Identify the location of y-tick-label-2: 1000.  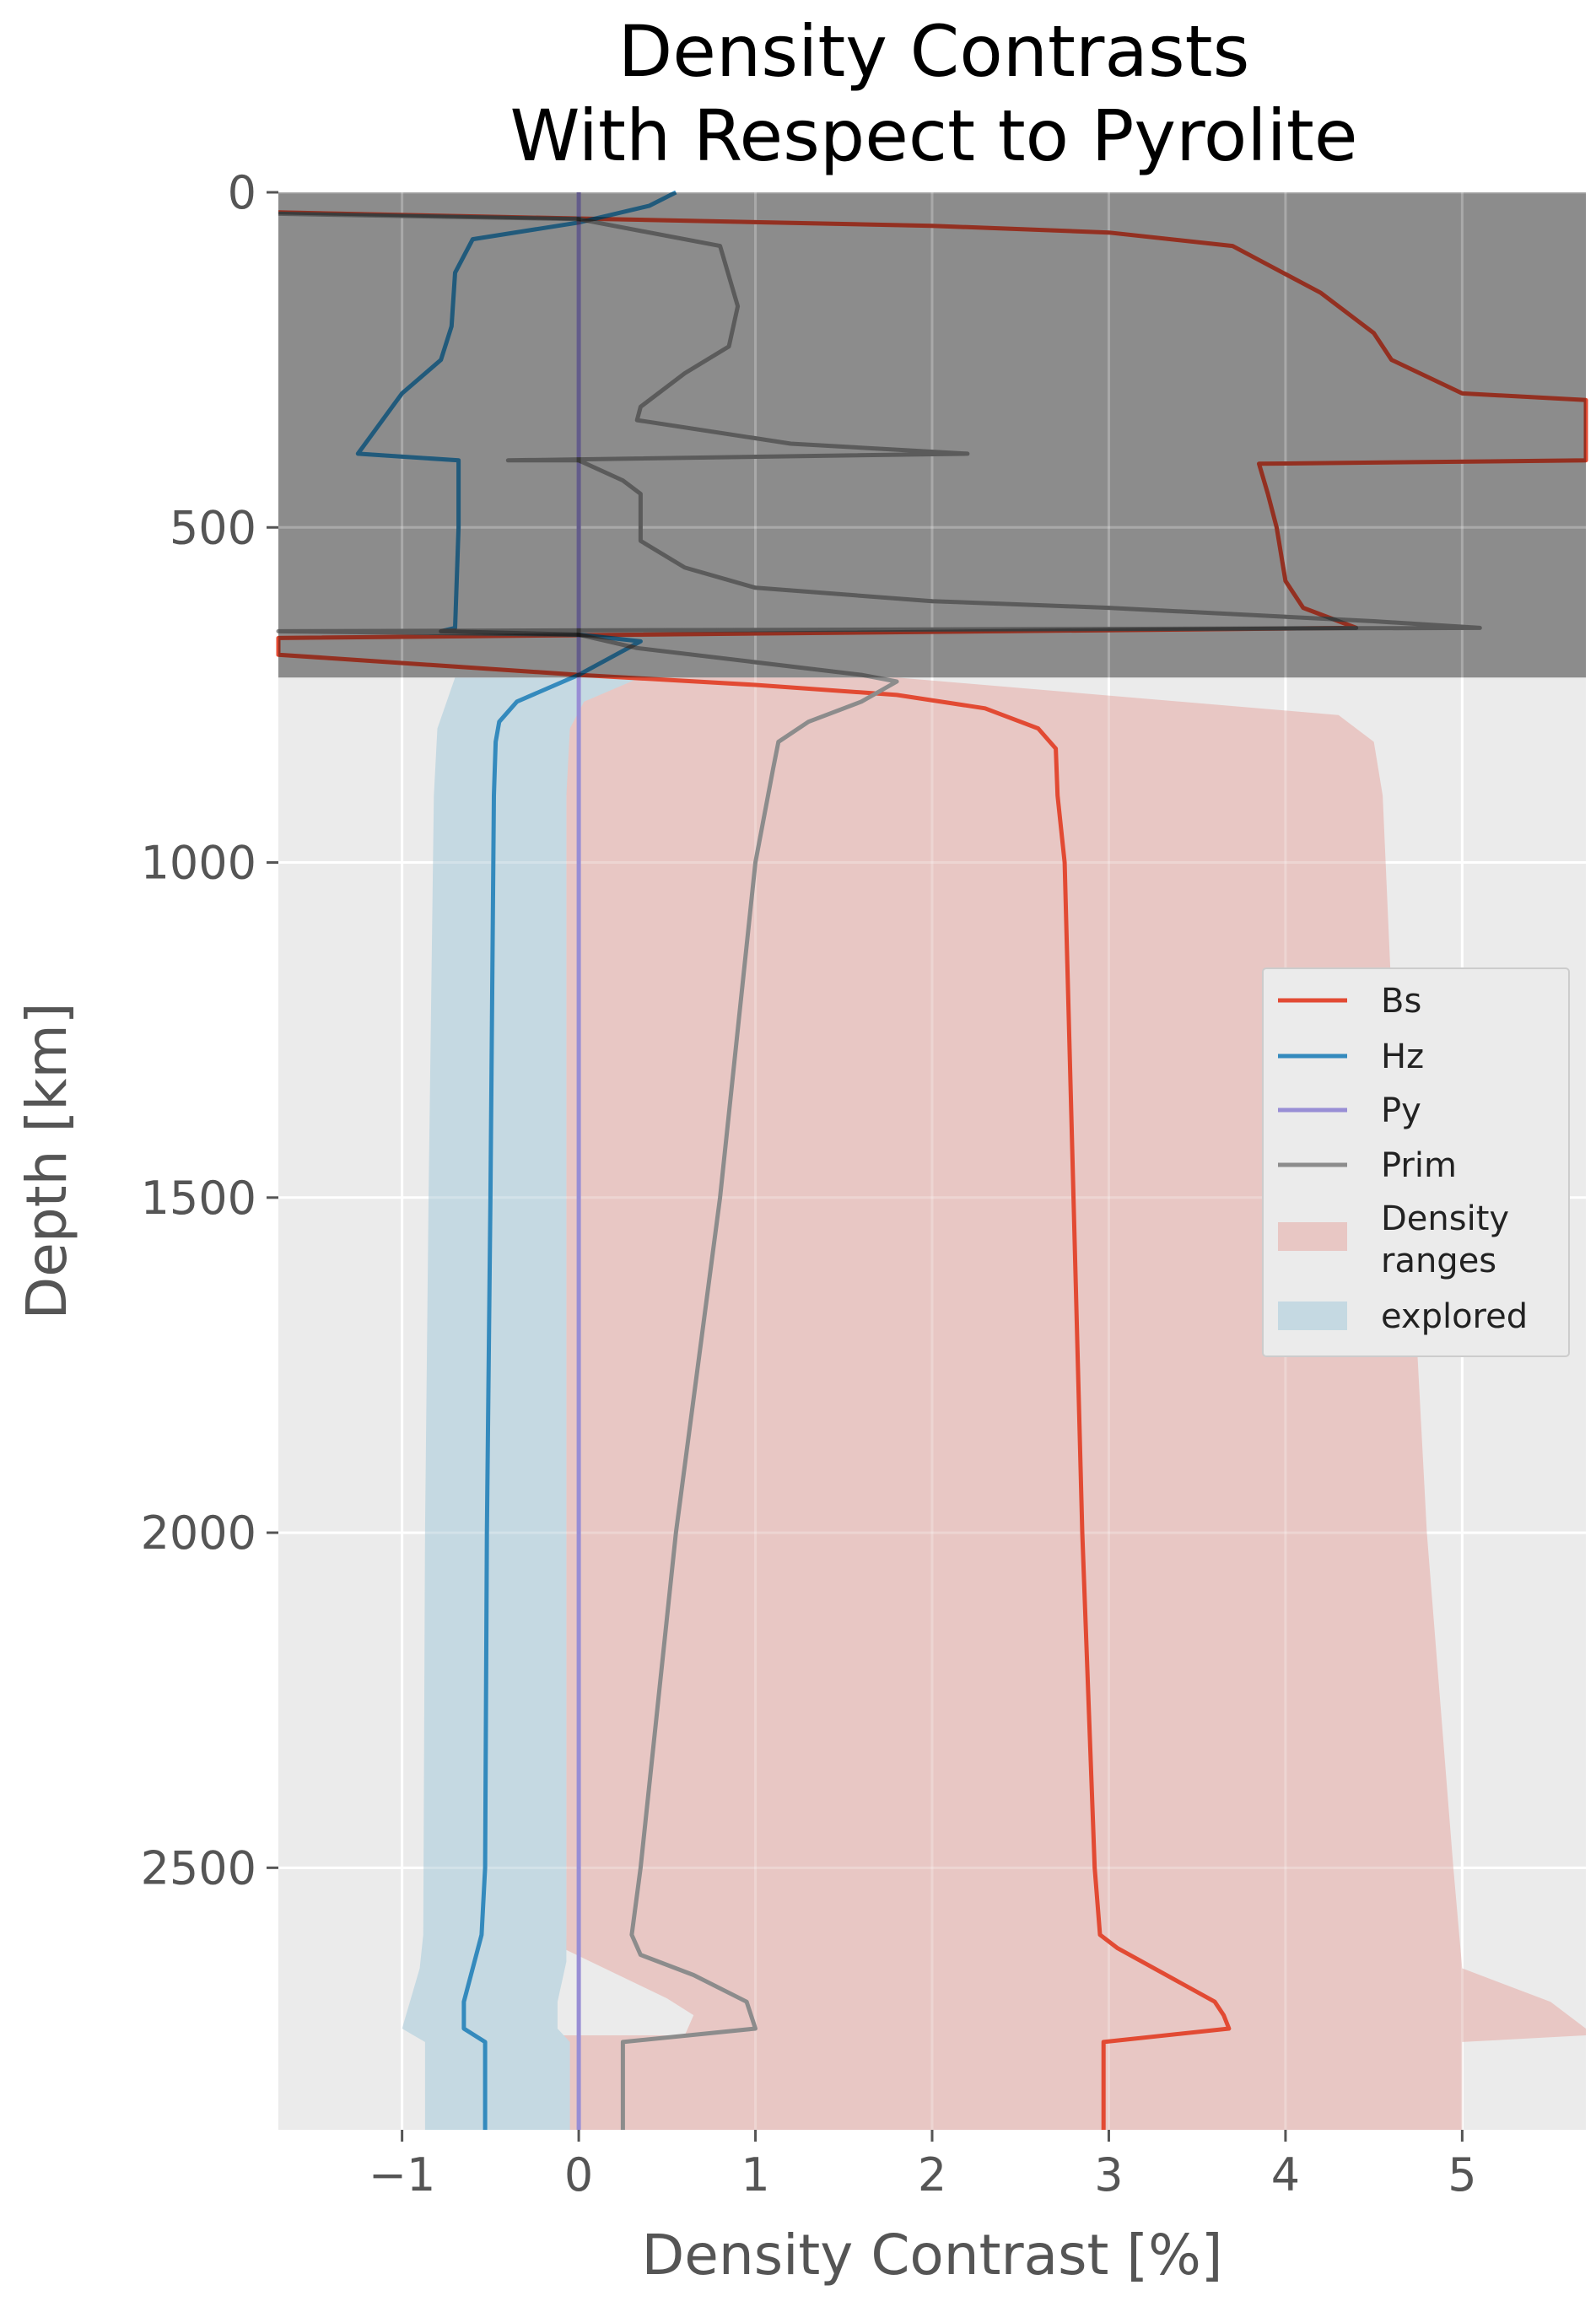
(199, 863).